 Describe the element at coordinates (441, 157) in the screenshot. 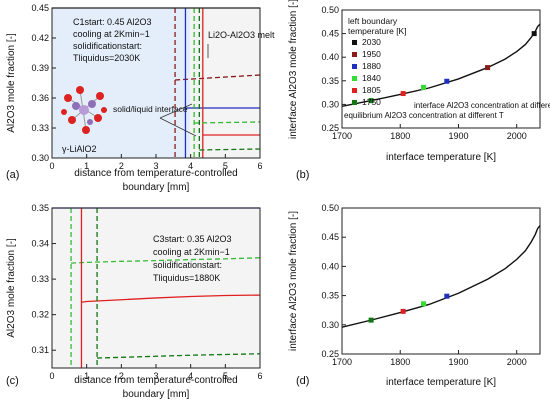

I see `x-axis-label-b: interface temperature [K]` at that location.